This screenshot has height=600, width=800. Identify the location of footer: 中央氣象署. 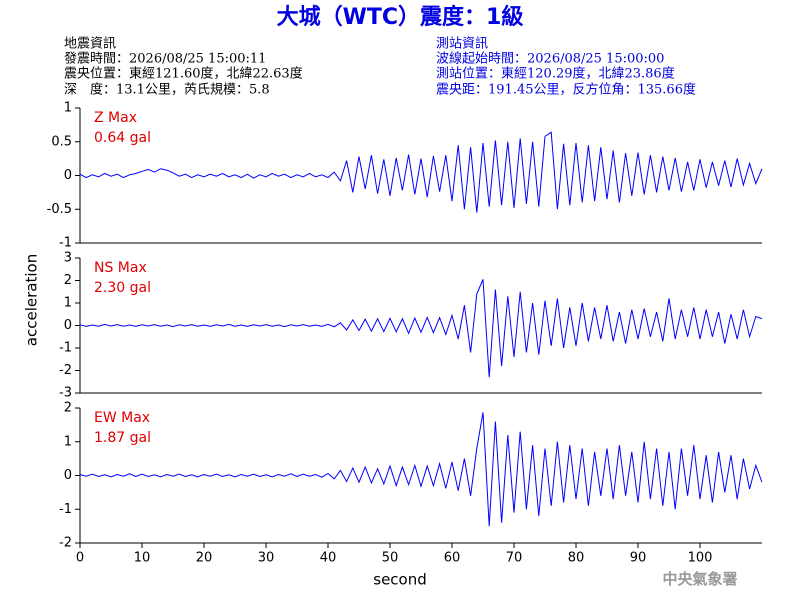
(699, 579).